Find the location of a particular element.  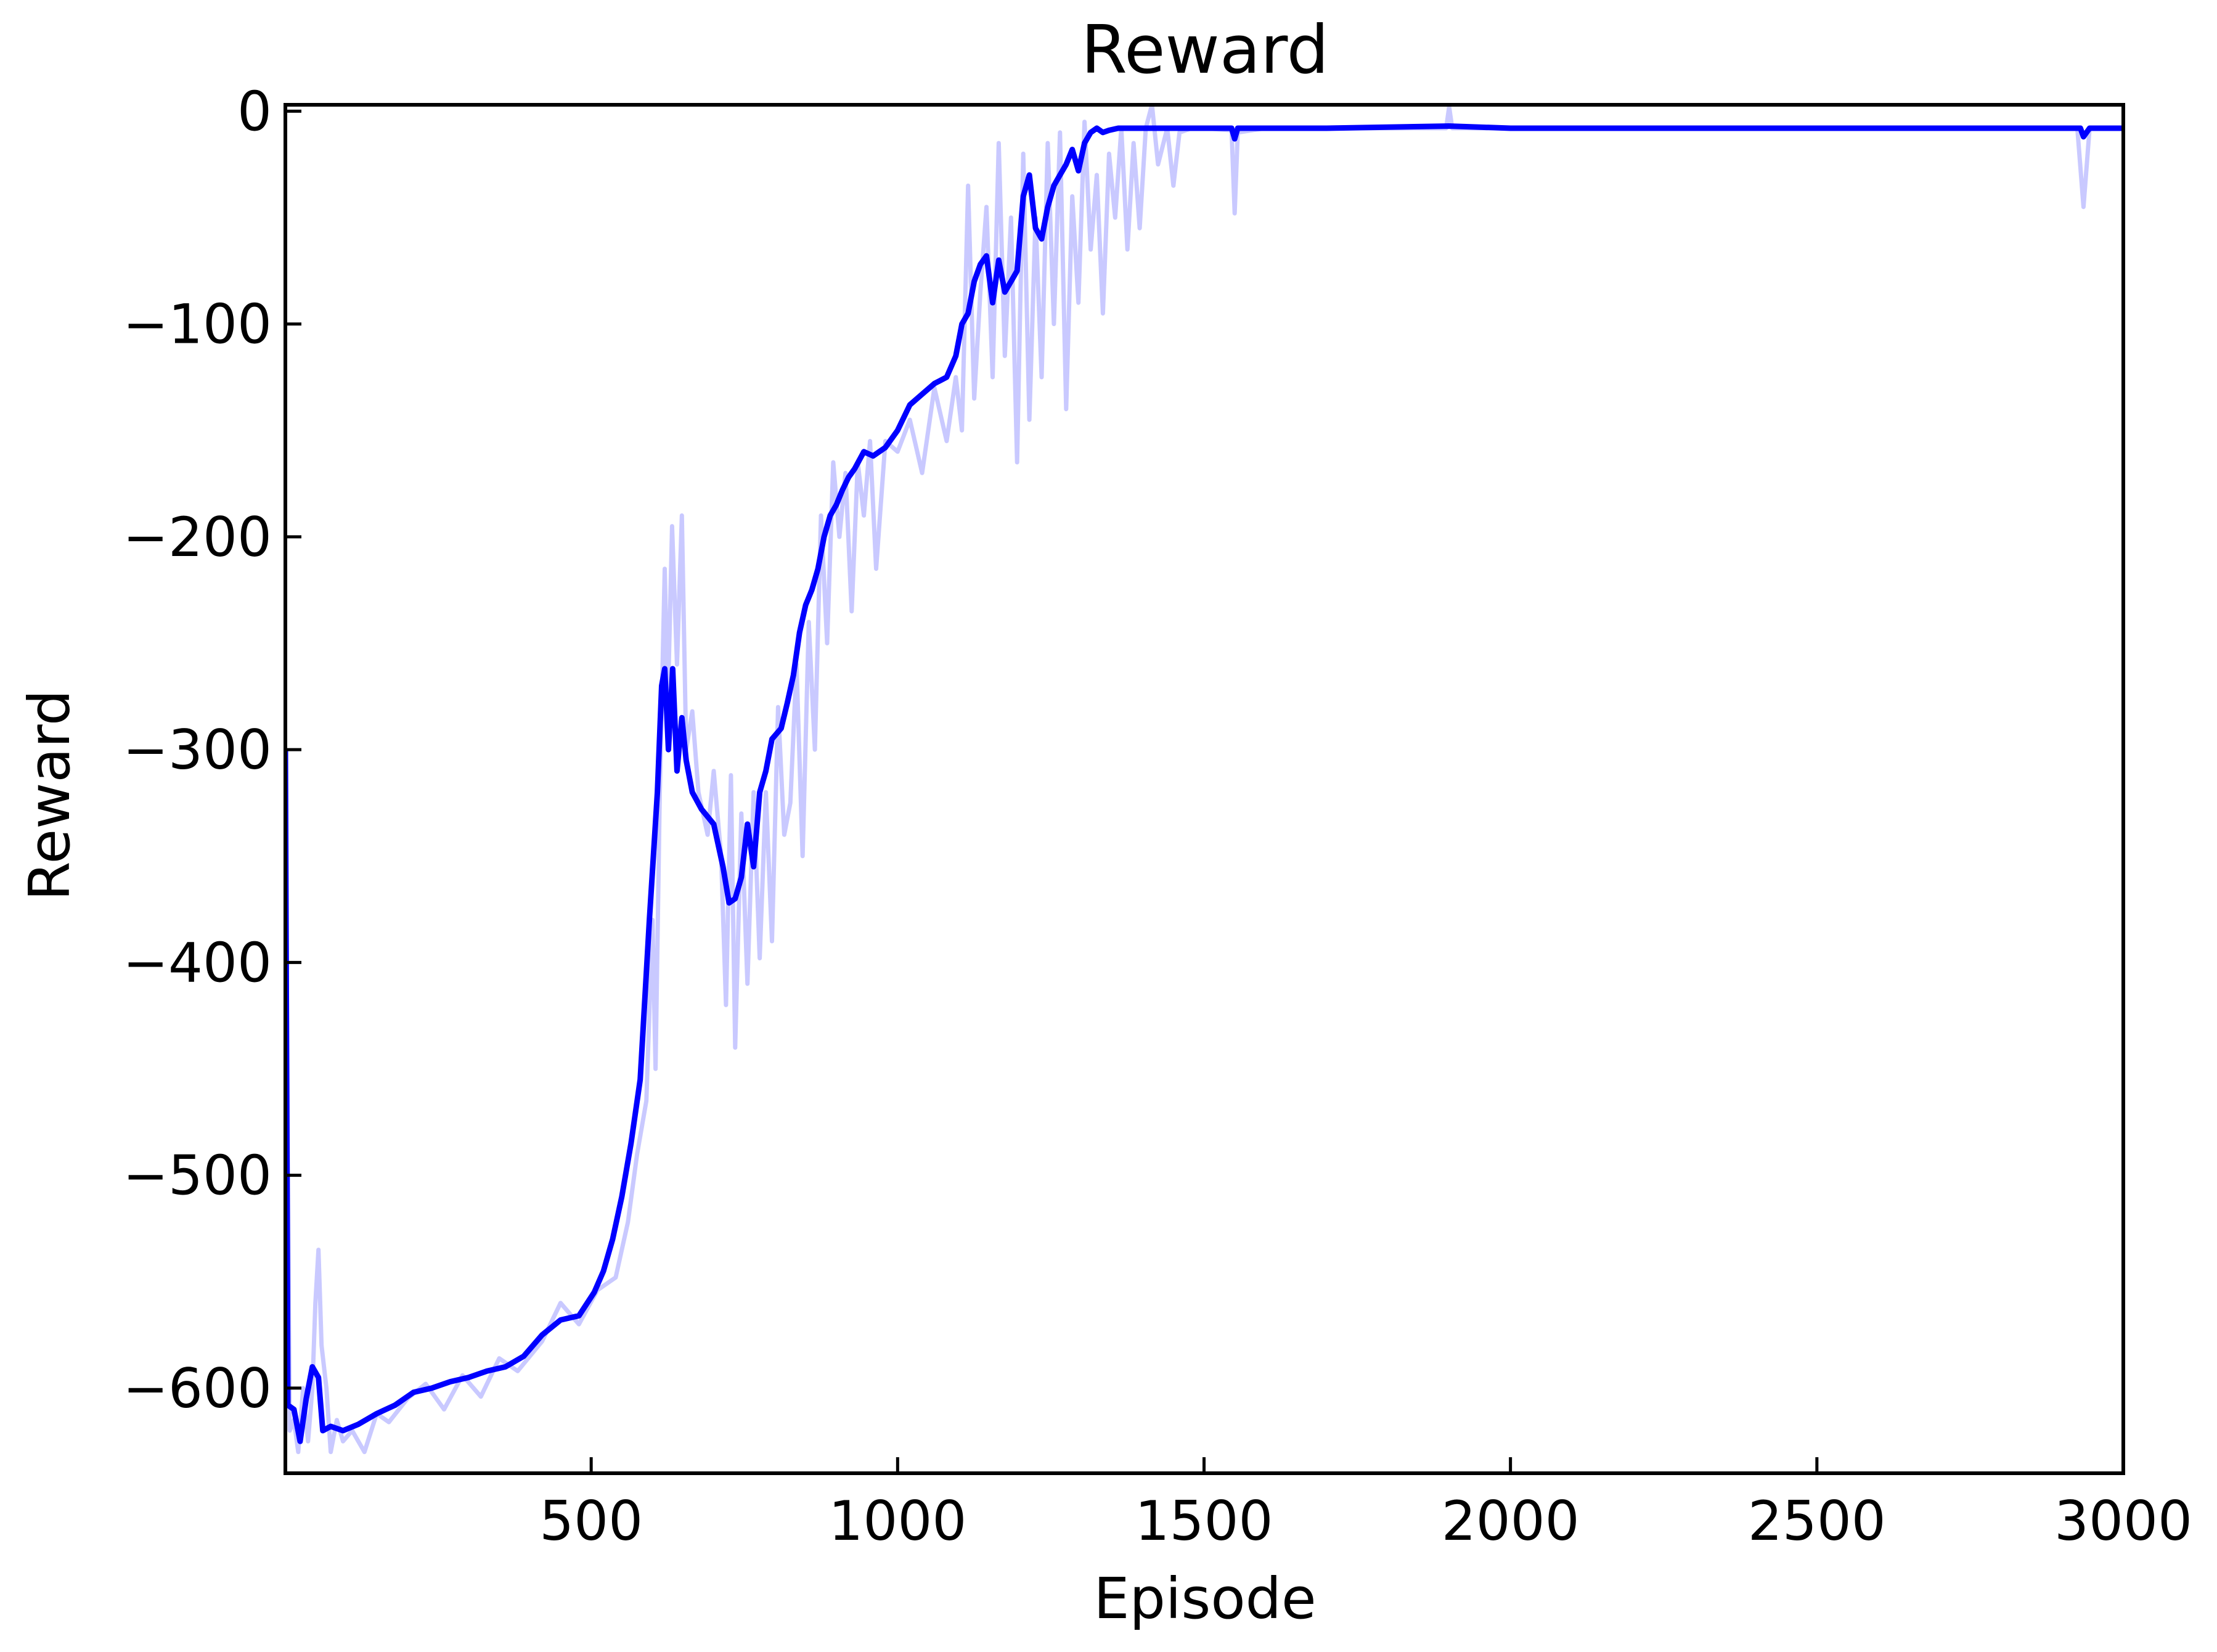

x-axis-label: Episode is located at coordinates (1205, 1599).